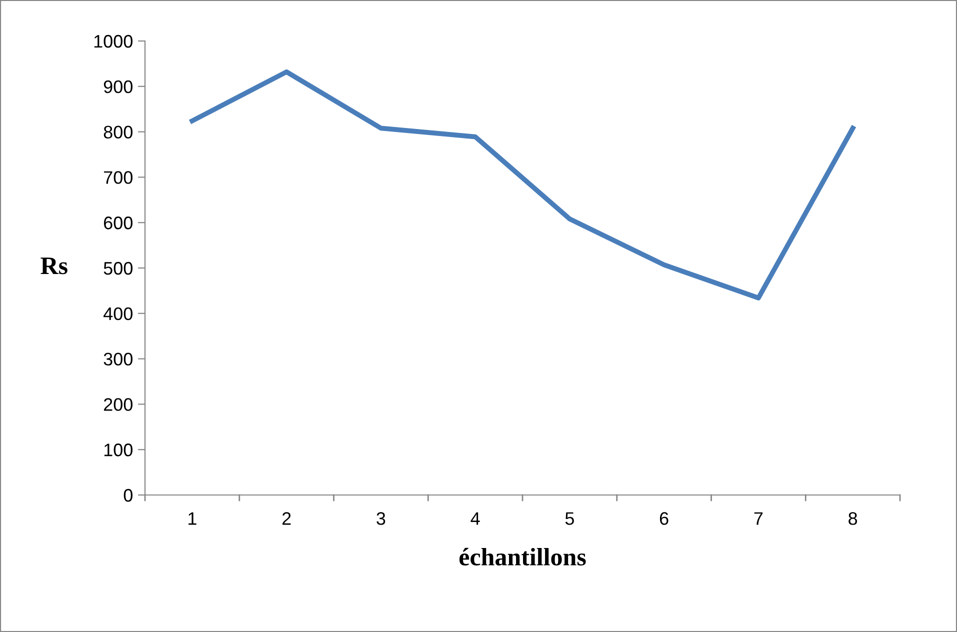 The height and width of the screenshot is (632, 957). Describe the element at coordinates (117, 313) in the screenshot. I see `y-tick-label: 400` at that location.